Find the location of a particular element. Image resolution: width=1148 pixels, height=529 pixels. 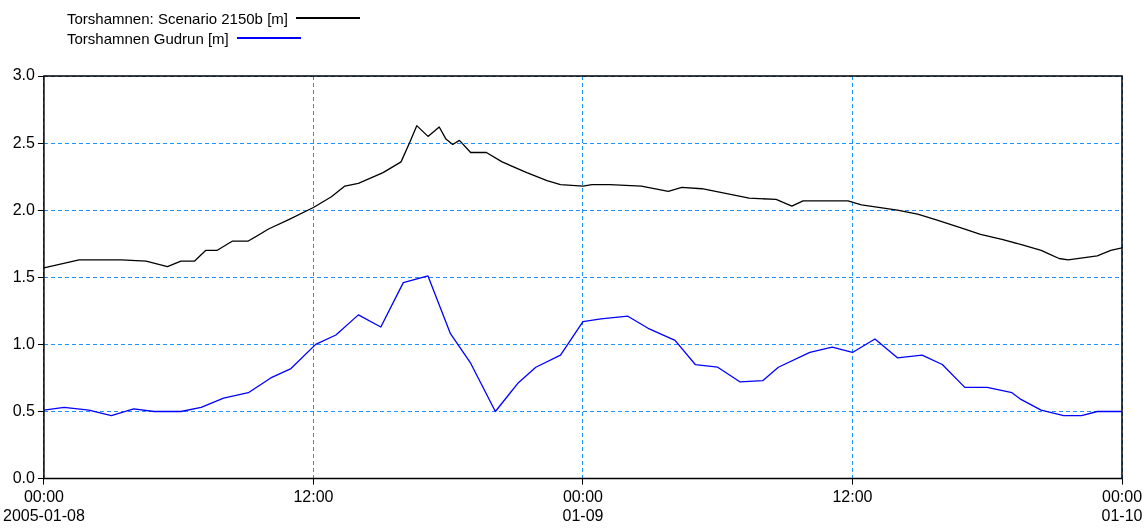

legend-label: Torshamnen Gudrun [m] is located at coordinates (148, 38).